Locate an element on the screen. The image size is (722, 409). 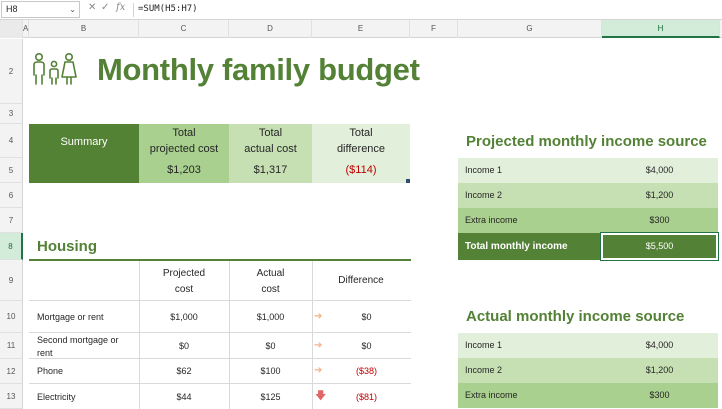
total-income-value: $5,500 is located at coordinates (659, 246).